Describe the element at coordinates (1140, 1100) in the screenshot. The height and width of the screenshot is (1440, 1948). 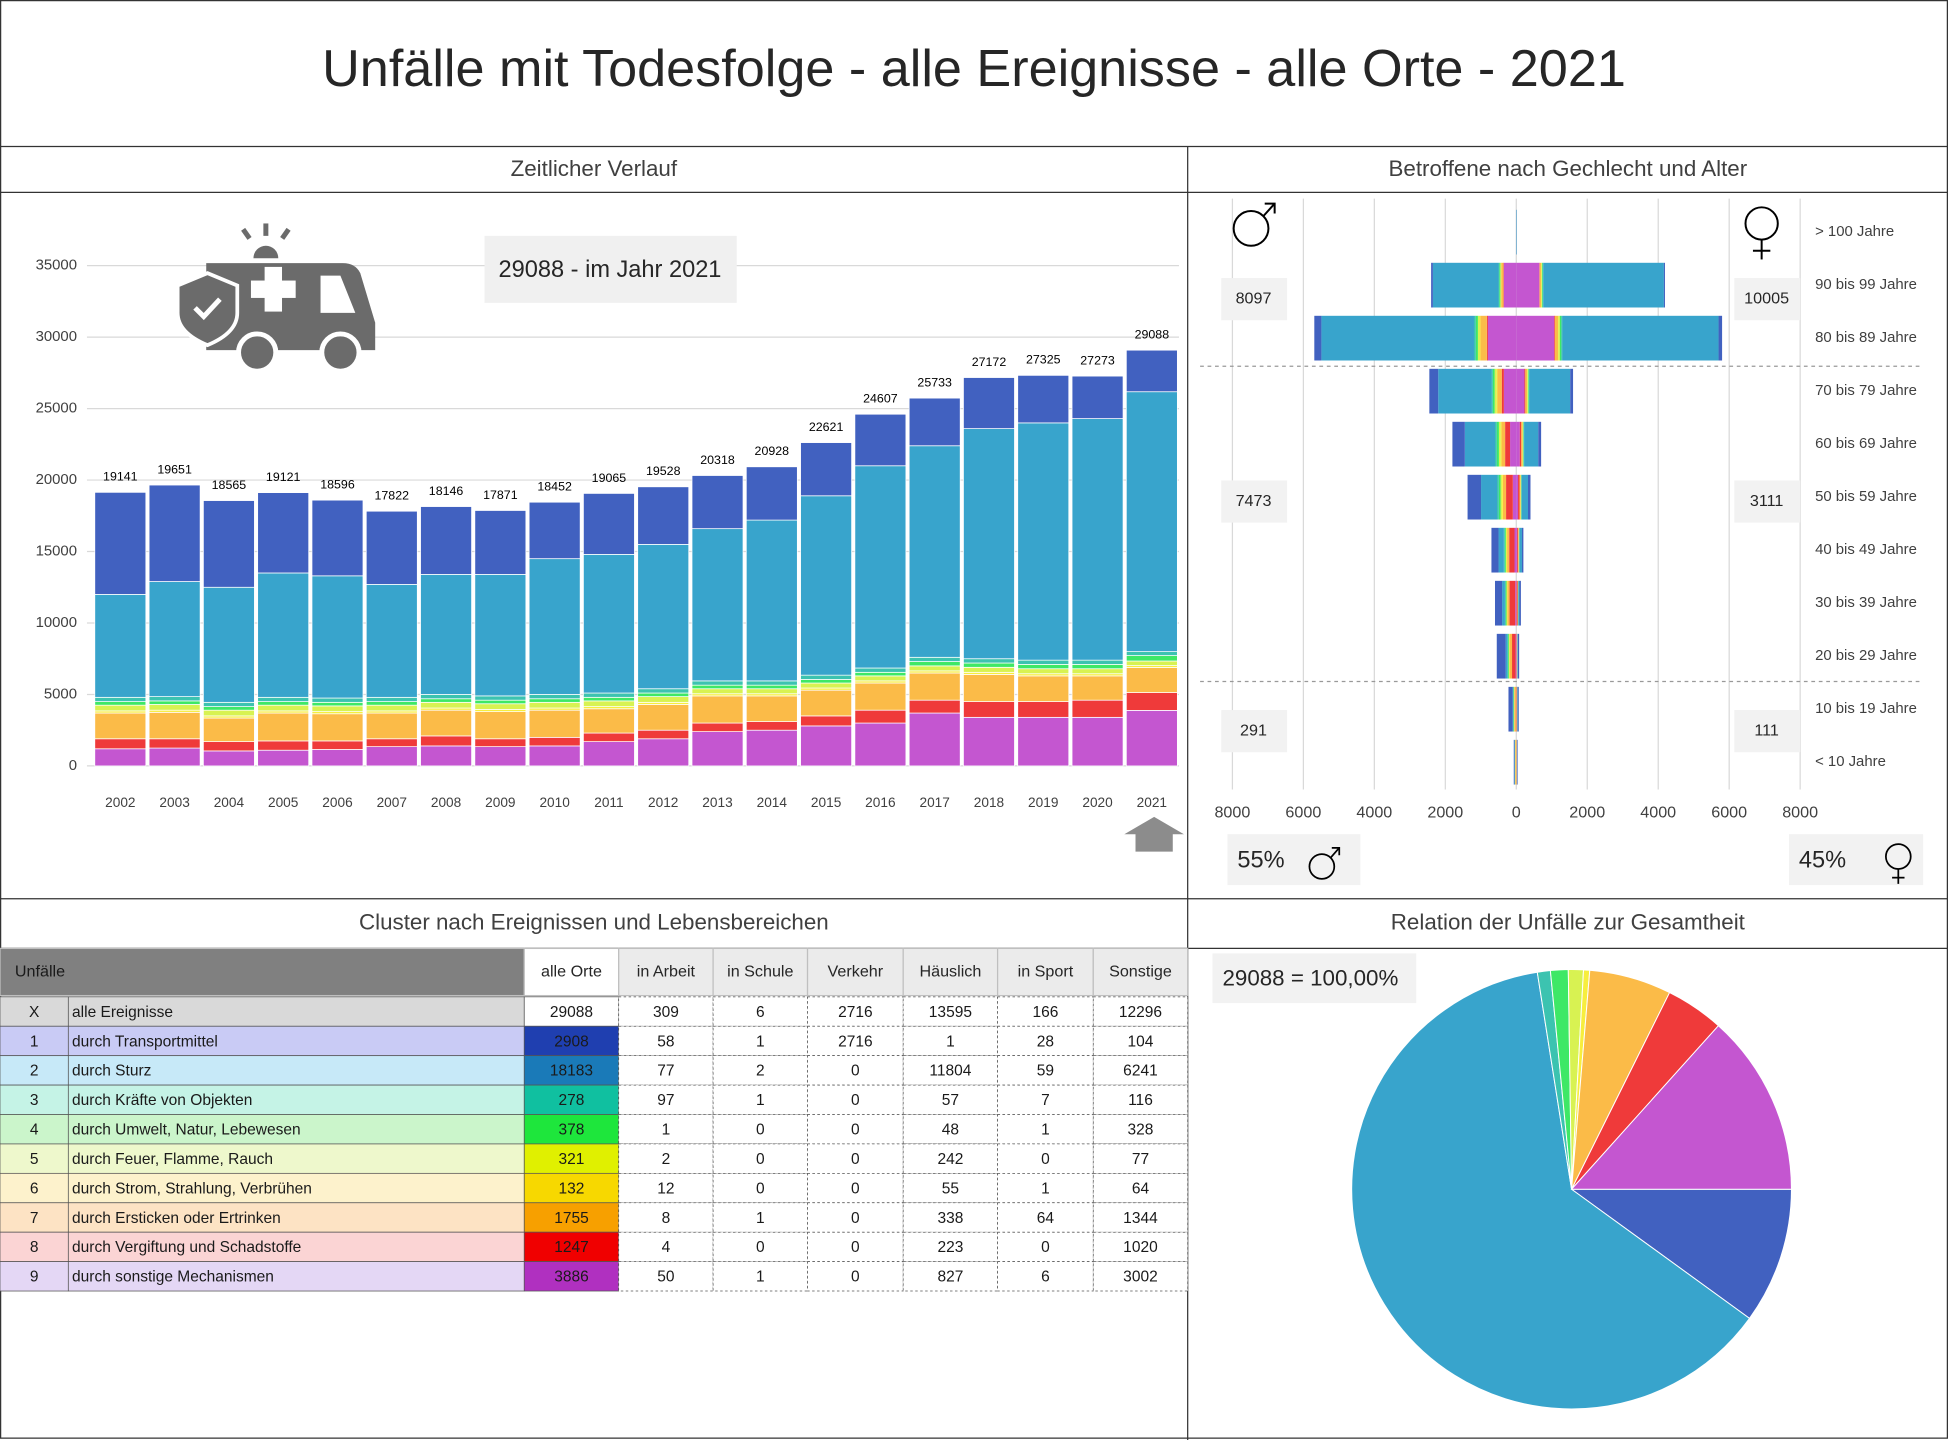
I see `cell-text: 116` at that location.